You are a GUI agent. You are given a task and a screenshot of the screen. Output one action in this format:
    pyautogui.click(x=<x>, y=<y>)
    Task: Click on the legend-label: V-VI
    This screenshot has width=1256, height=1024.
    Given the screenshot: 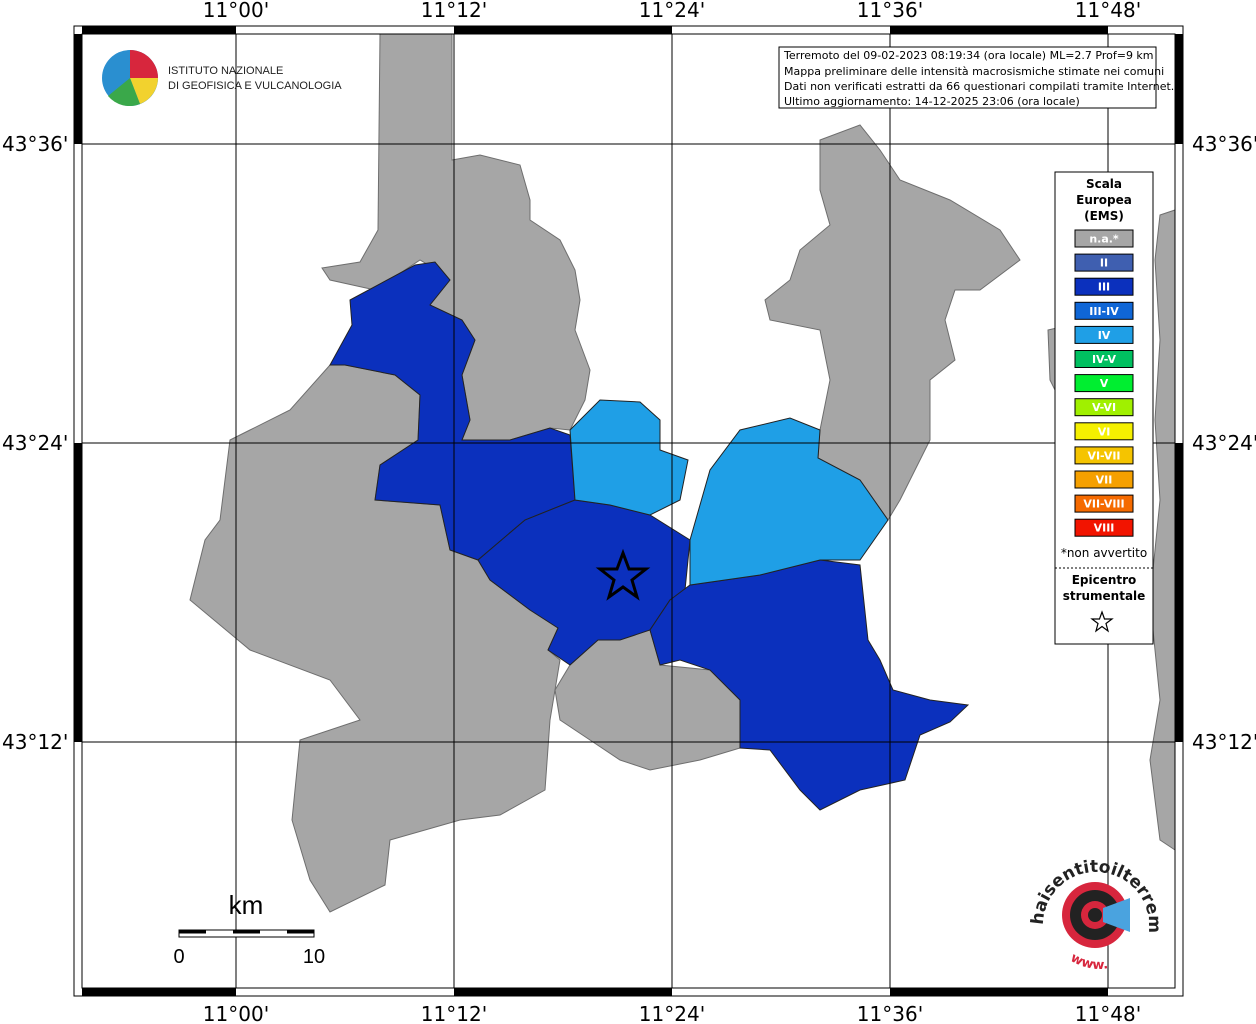 What is the action you would take?
    pyautogui.click(x=1104, y=407)
    